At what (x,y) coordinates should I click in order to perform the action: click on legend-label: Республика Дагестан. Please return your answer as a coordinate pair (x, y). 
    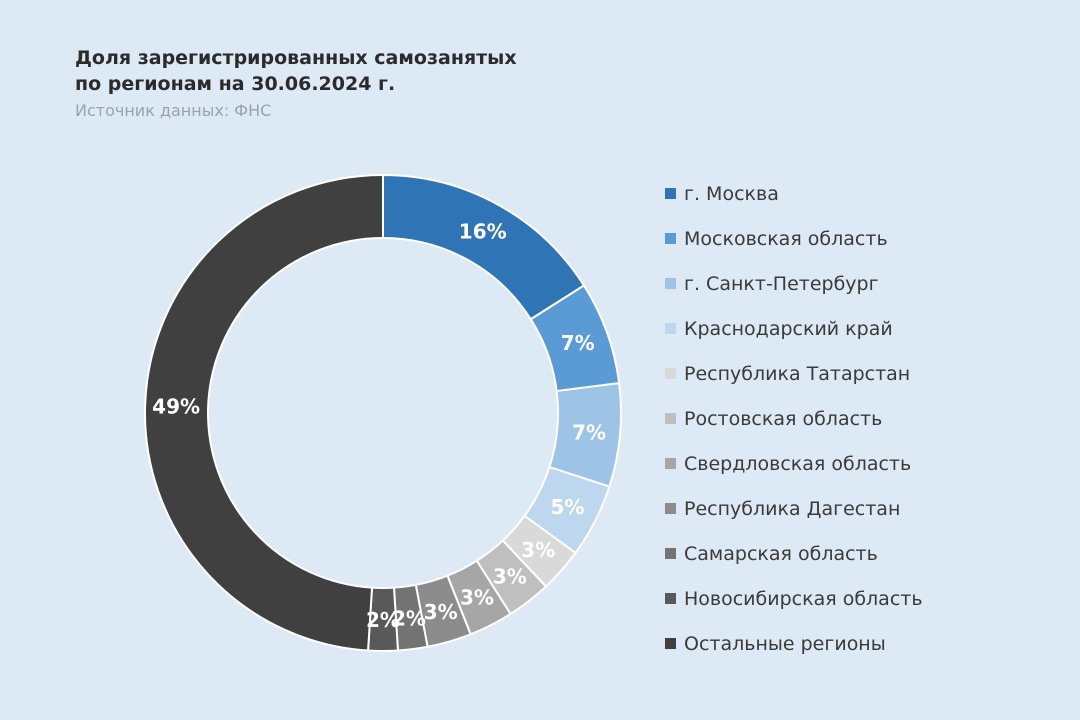
    Looking at the image, I should click on (792, 508).